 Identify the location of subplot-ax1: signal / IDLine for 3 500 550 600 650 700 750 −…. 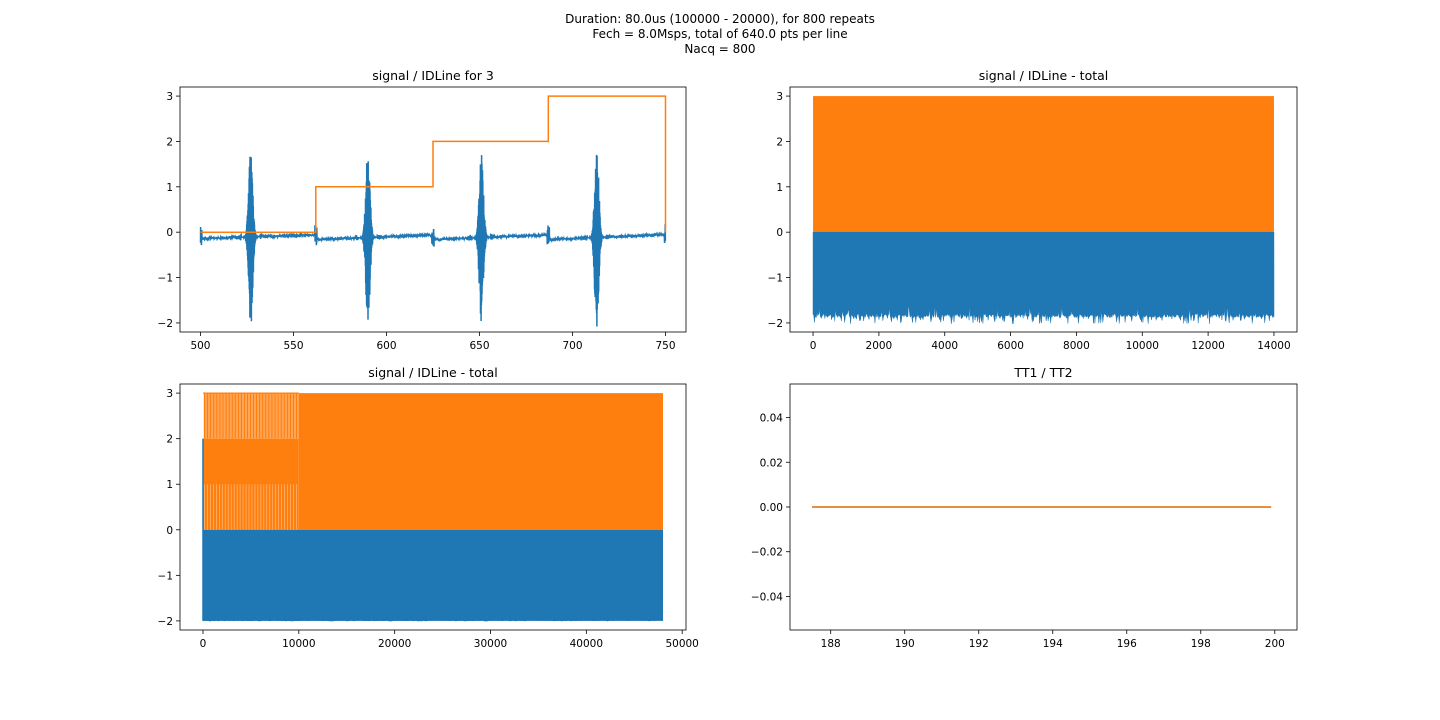
(422, 210).